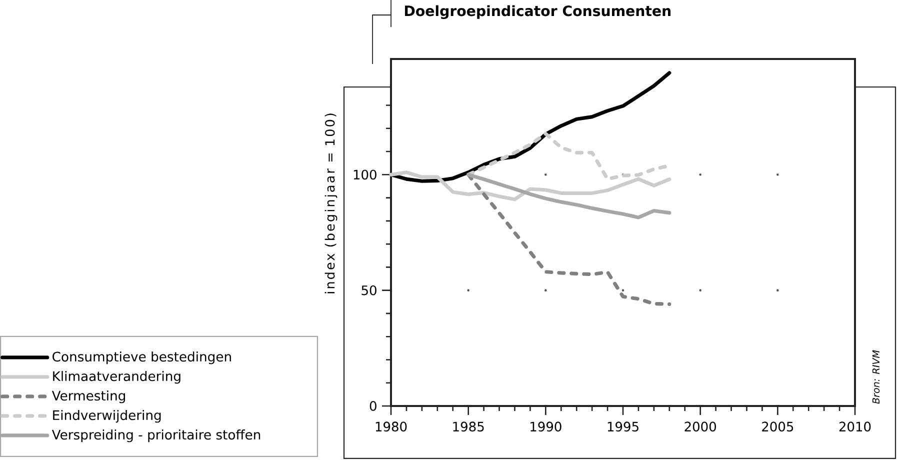  What do you see at coordinates (365, 175) in the screenshot?
I see `y-tick-label: 100` at bounding box center [365, 175].